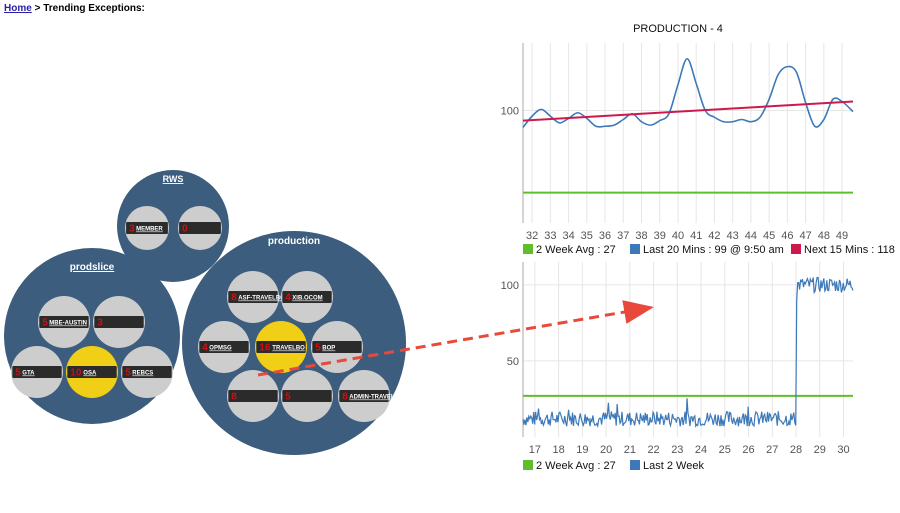 This screenshot has width=900, height=513. I want to click on app-bubble: 5 BOP, so click(337, 347).